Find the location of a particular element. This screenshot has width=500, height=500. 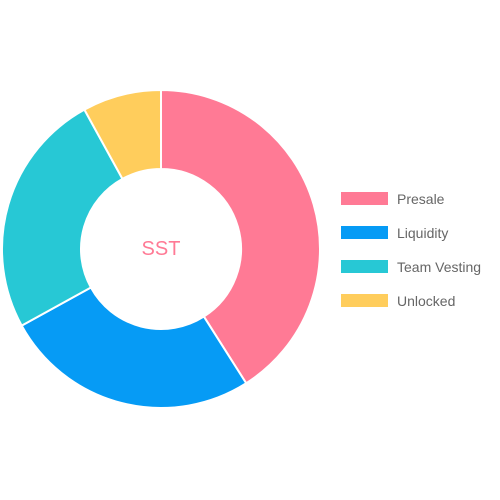

legend-item-presale: Presale is located at coordinates (393, 199).